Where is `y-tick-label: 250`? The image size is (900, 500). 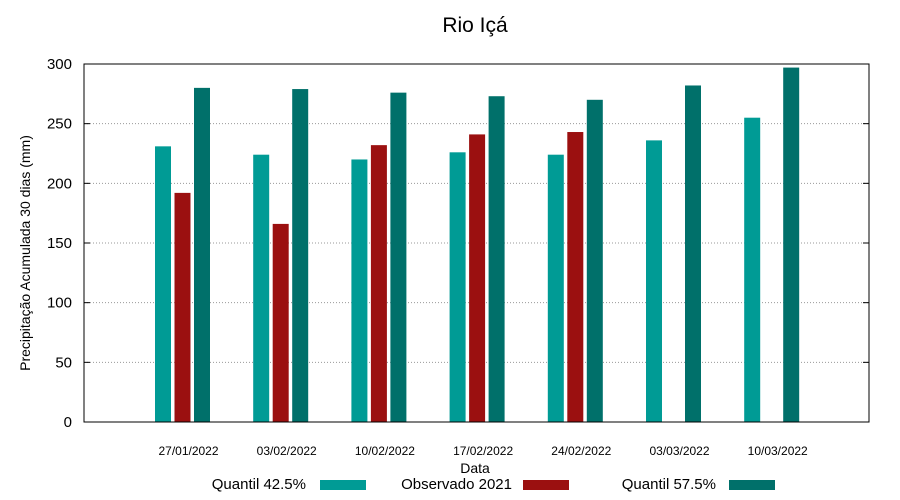 y-tick-label: 250 is located at coordinates (59, 124).